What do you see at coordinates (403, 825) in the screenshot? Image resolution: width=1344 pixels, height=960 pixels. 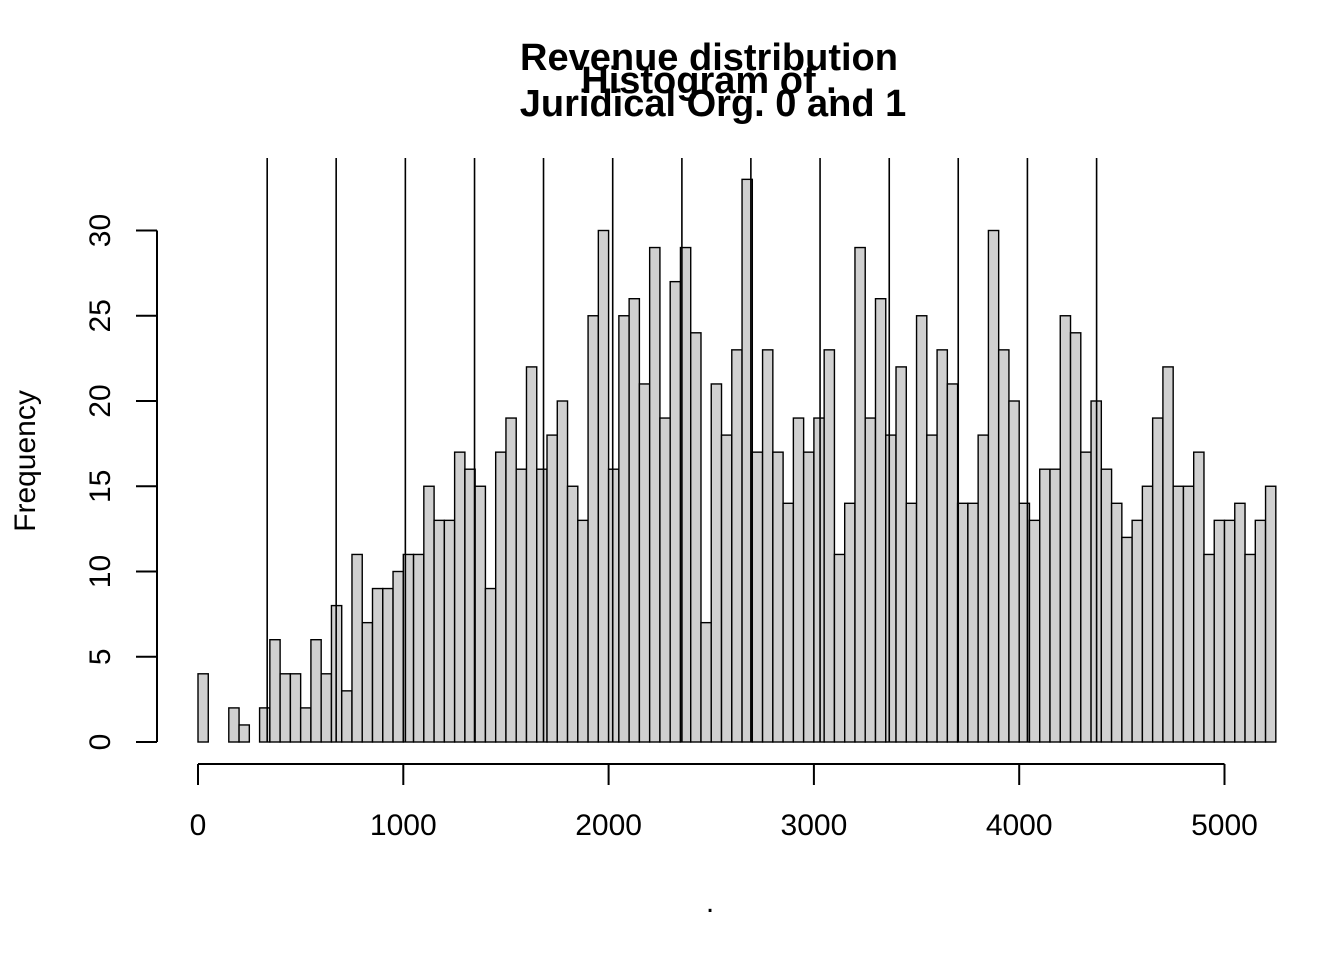 I see `x-tick-label: 1000` at bounding box center [403, 825].